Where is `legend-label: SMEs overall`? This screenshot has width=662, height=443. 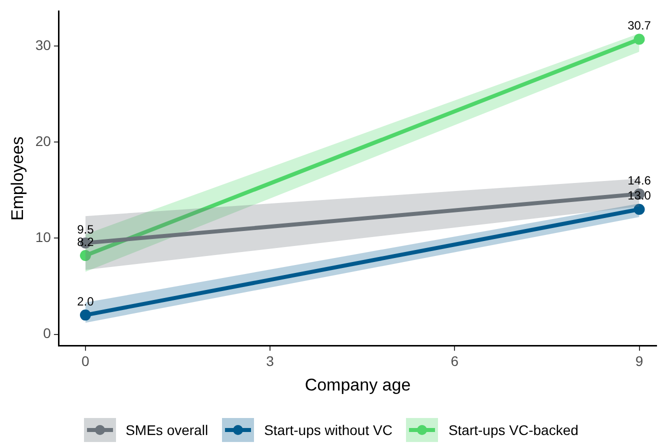 legend-label: SMEs overall is located at coordinates (167, 430).